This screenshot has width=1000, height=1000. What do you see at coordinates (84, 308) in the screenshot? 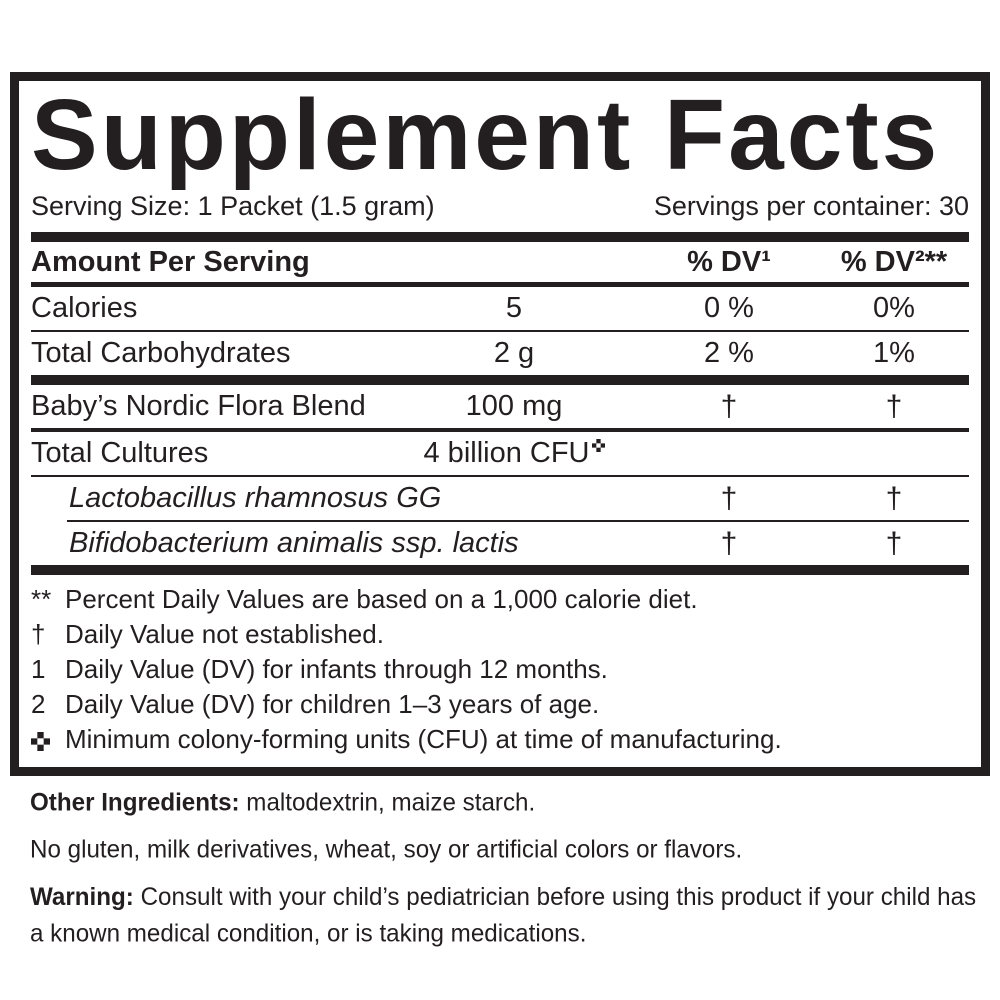
I see `nutrient-name: Calories` at bounding box center [84, 308].